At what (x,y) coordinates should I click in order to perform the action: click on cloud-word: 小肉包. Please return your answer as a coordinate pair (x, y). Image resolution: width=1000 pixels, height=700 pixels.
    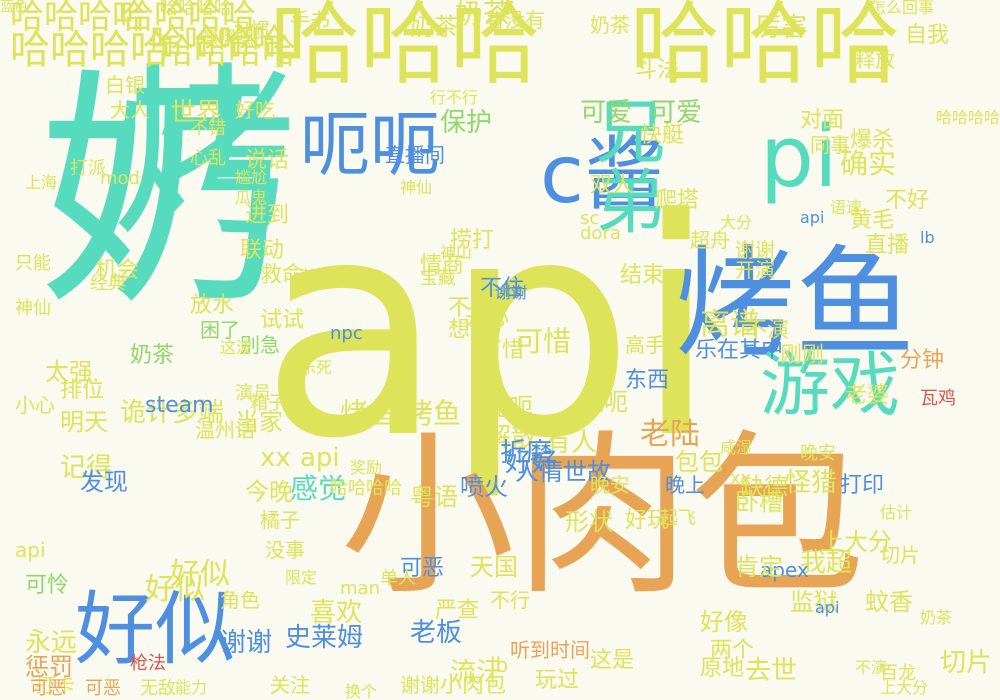
    Looking at the image, I should click on (473, 685).